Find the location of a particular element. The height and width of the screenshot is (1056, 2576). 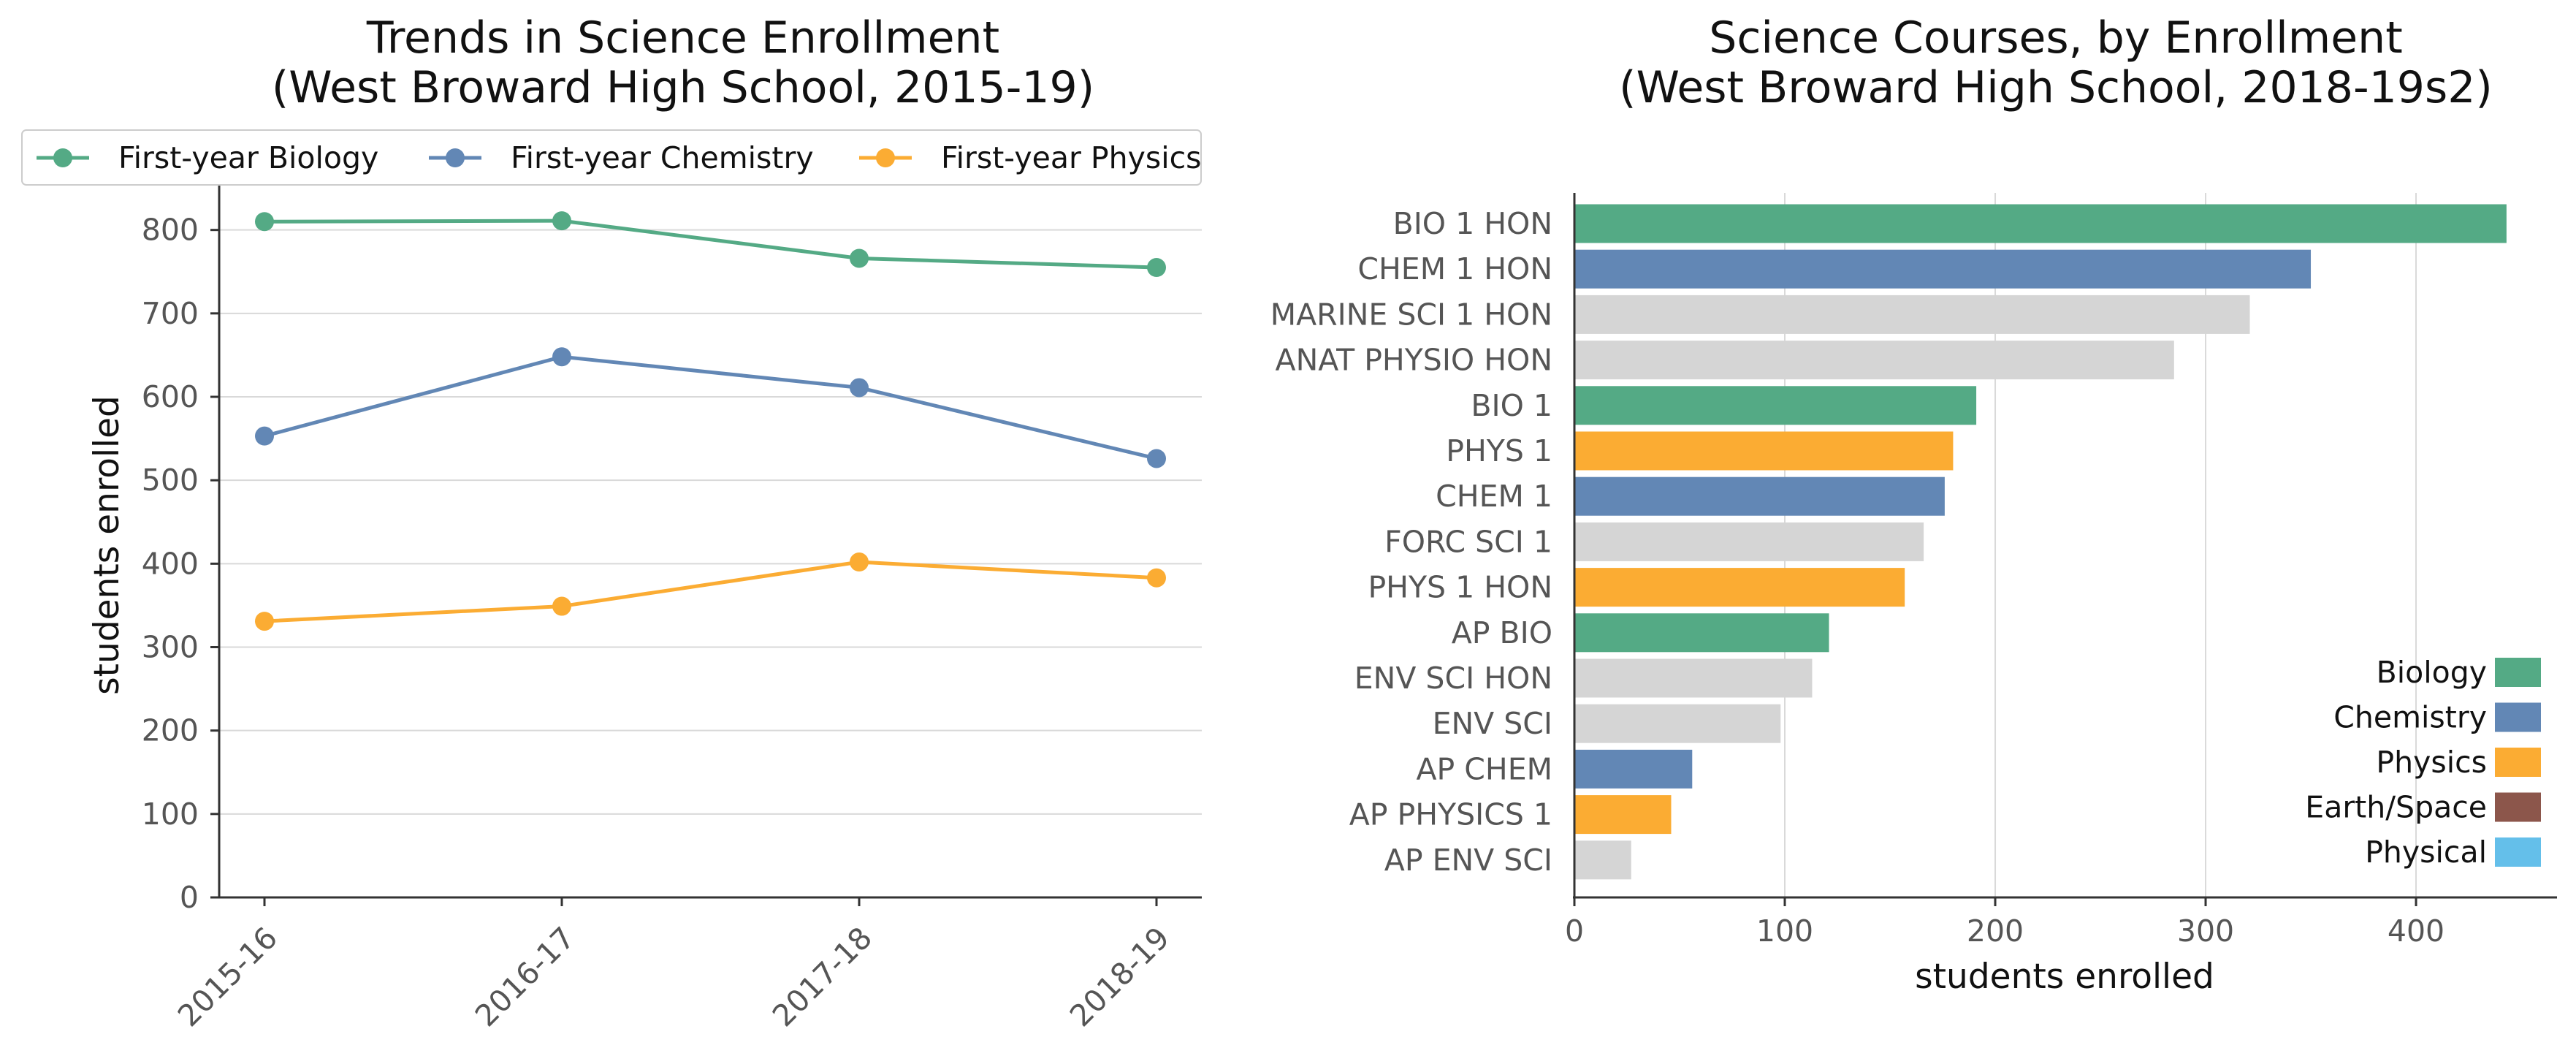

category-label: ENV SCI HON is located at coordinates (1453, 678).